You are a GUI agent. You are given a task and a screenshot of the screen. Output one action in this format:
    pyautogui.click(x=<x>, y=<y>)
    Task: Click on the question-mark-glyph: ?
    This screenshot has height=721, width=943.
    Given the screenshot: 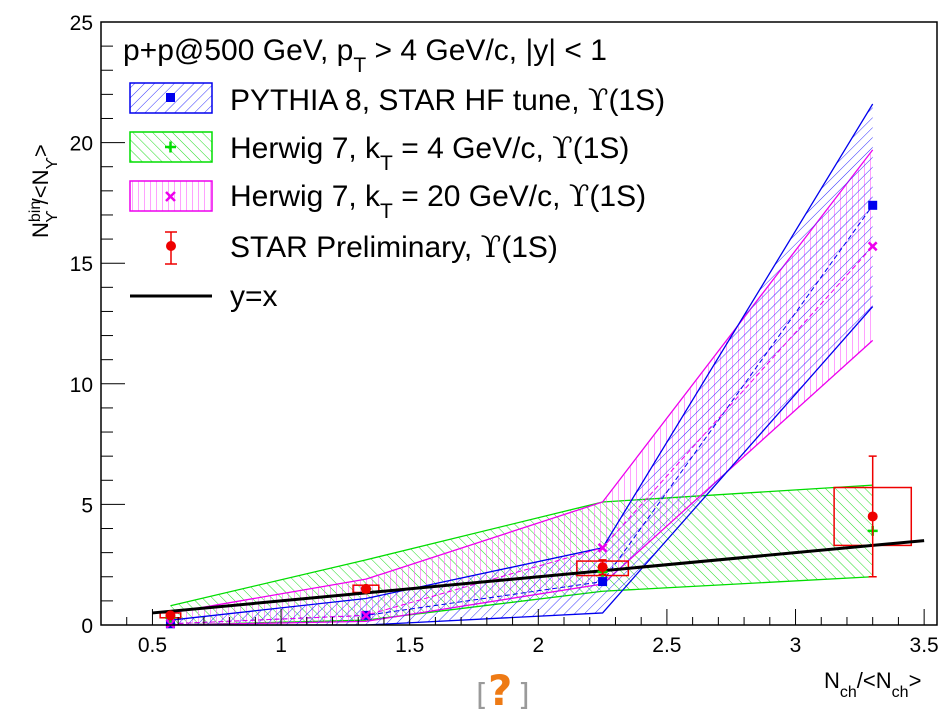 What is the action you would take?
    pyautogui.click(x=500, y=690)
    